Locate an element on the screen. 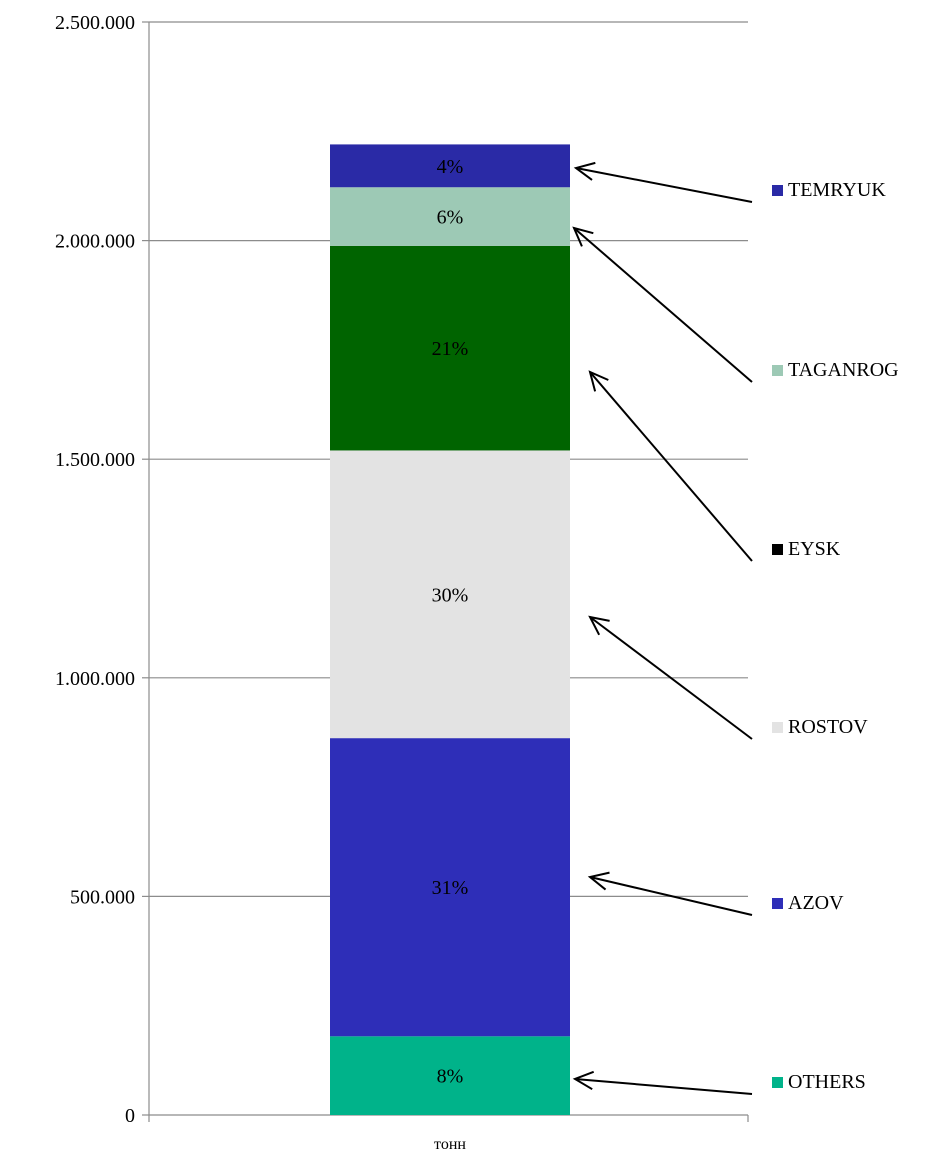 This screenshot has width=942, height=1161. data-label-eysk: 21% is located at coordinates (450, 349).